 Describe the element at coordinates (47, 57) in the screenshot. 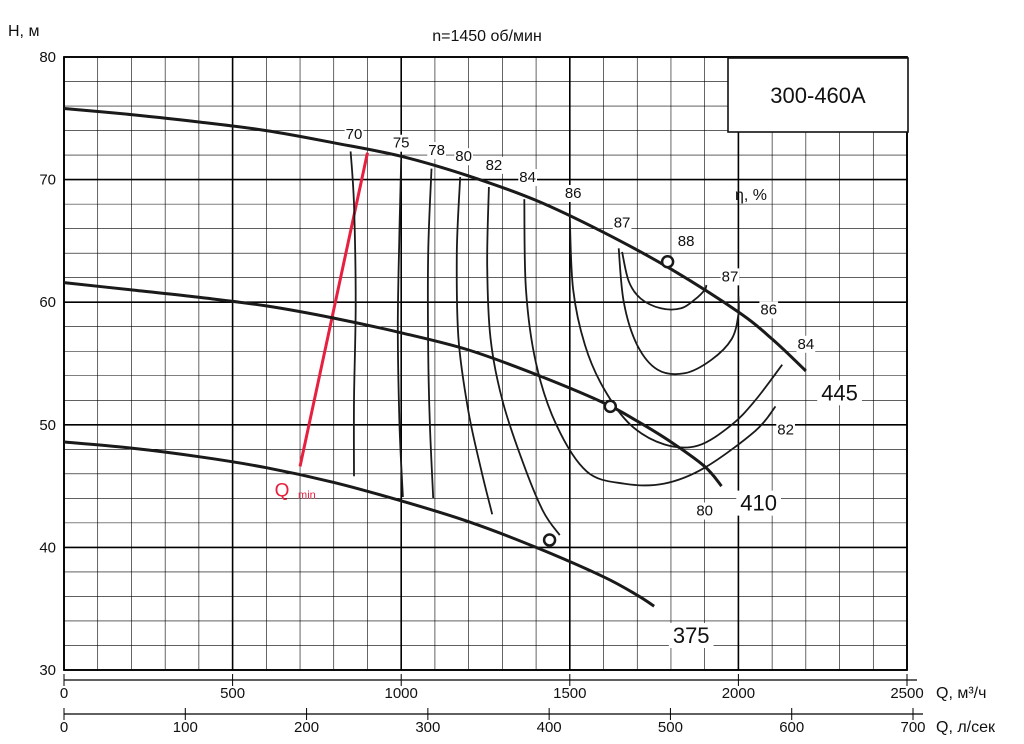

I see `y-tick-label: 80` at that location.